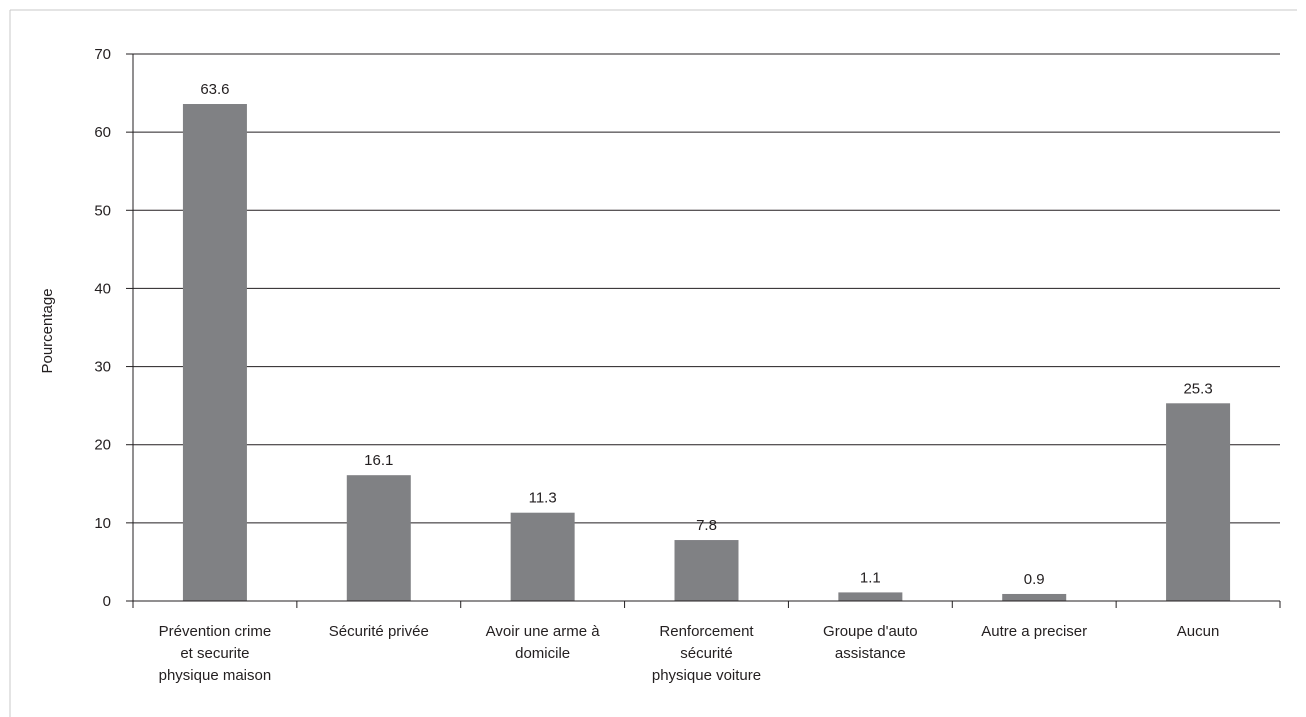  Describe the element at coordinates (102, 445) in the screenshot. I see `y-tick-label: 20` at that location.